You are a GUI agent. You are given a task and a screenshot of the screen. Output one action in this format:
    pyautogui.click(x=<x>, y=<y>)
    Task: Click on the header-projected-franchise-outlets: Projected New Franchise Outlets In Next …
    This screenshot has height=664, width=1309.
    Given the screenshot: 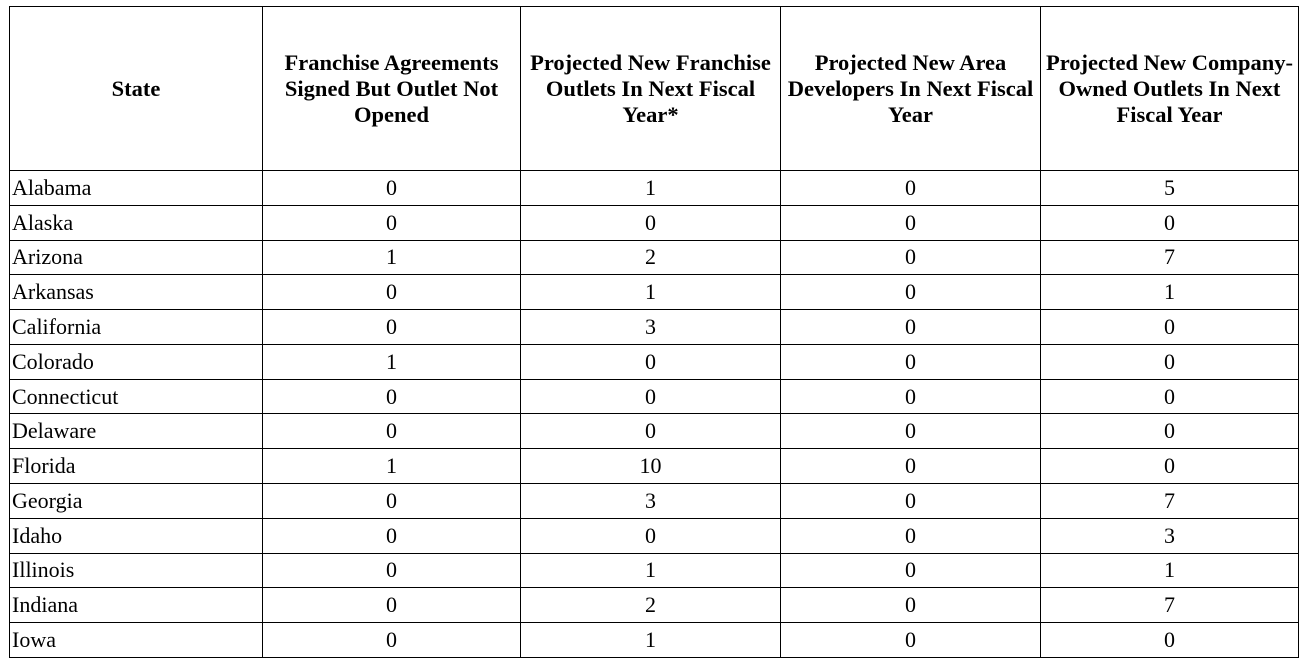 What is the action you would take?
    pyautogui.click(x=650, y=88)
    